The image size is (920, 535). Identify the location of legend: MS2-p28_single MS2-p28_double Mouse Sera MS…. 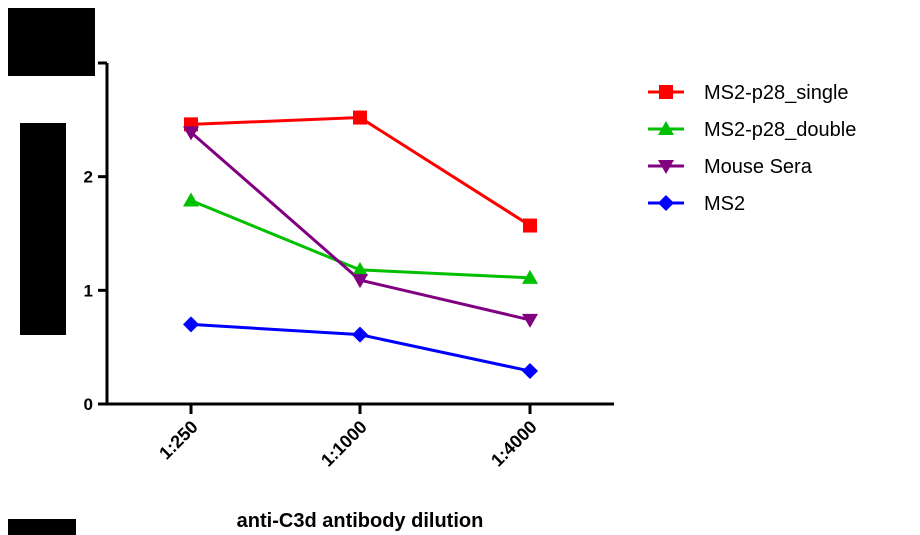
(752, 148).